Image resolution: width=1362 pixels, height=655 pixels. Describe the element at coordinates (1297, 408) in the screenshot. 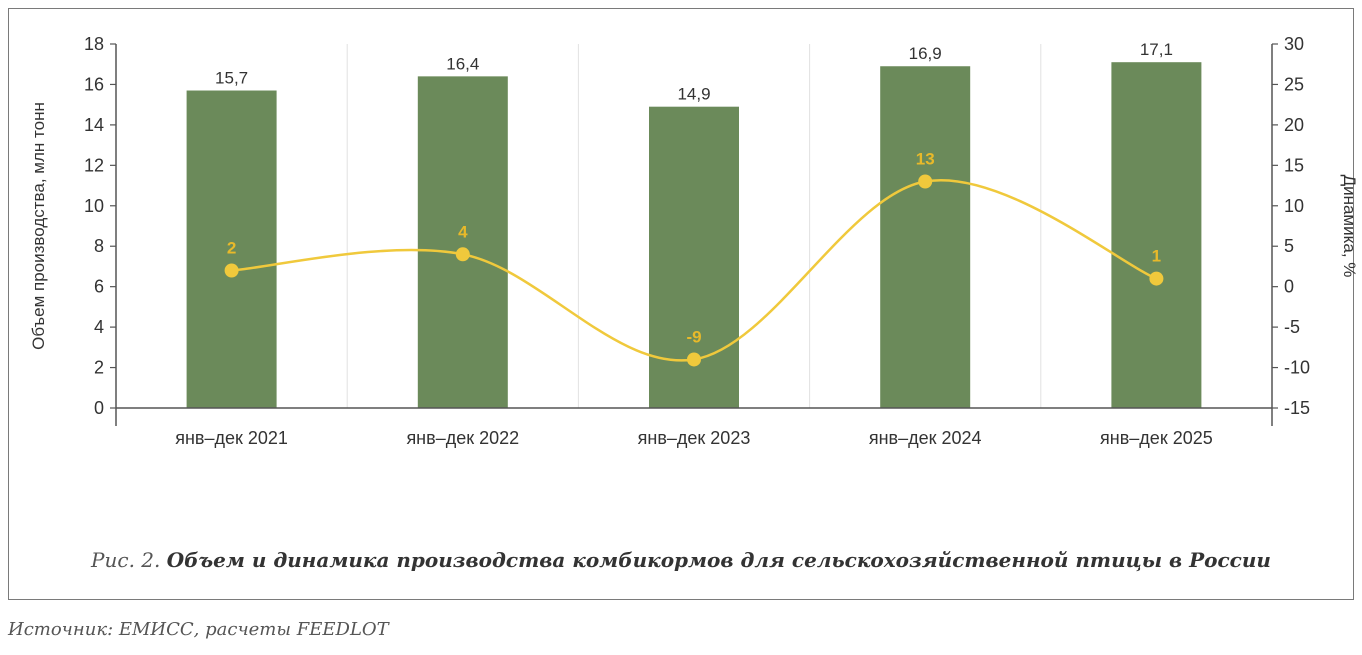

I see `y2-tick-label: -15` at that location.